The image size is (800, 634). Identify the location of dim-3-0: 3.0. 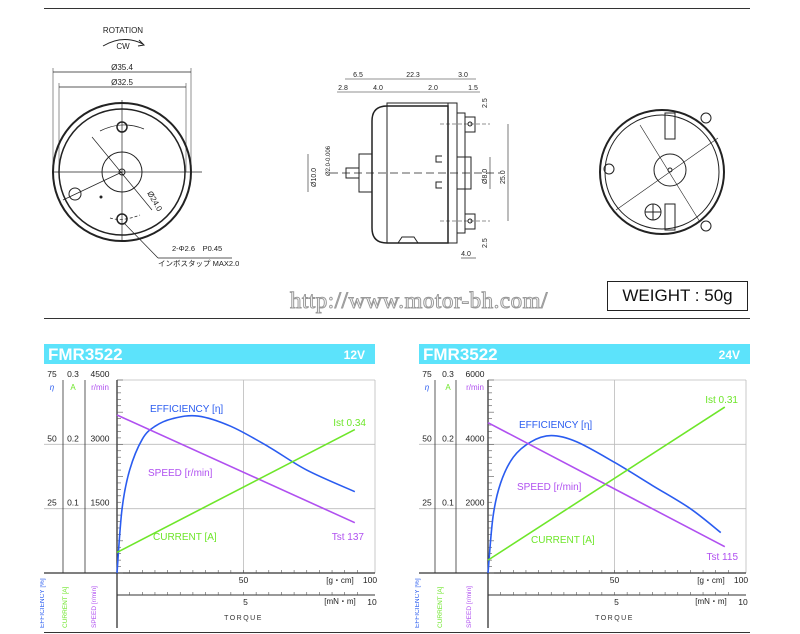
(463, 75).